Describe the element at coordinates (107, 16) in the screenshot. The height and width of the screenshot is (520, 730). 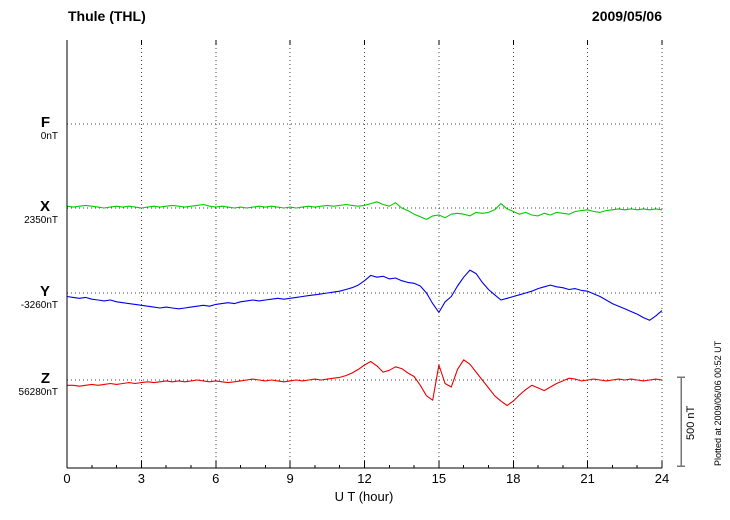
I see `plot-title: Thule (THL)` at that location.